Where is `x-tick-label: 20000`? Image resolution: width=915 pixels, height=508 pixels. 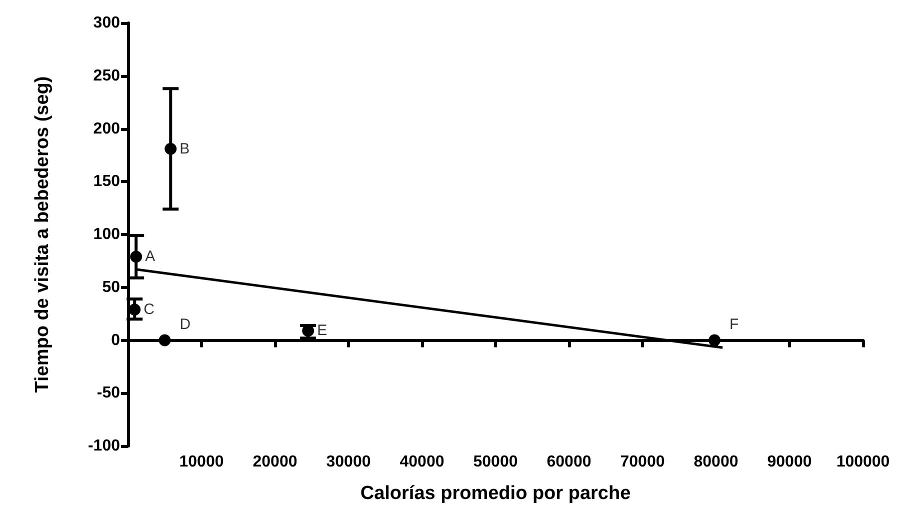 x-tick-label: 20000 is located at coordinates (275, 462).